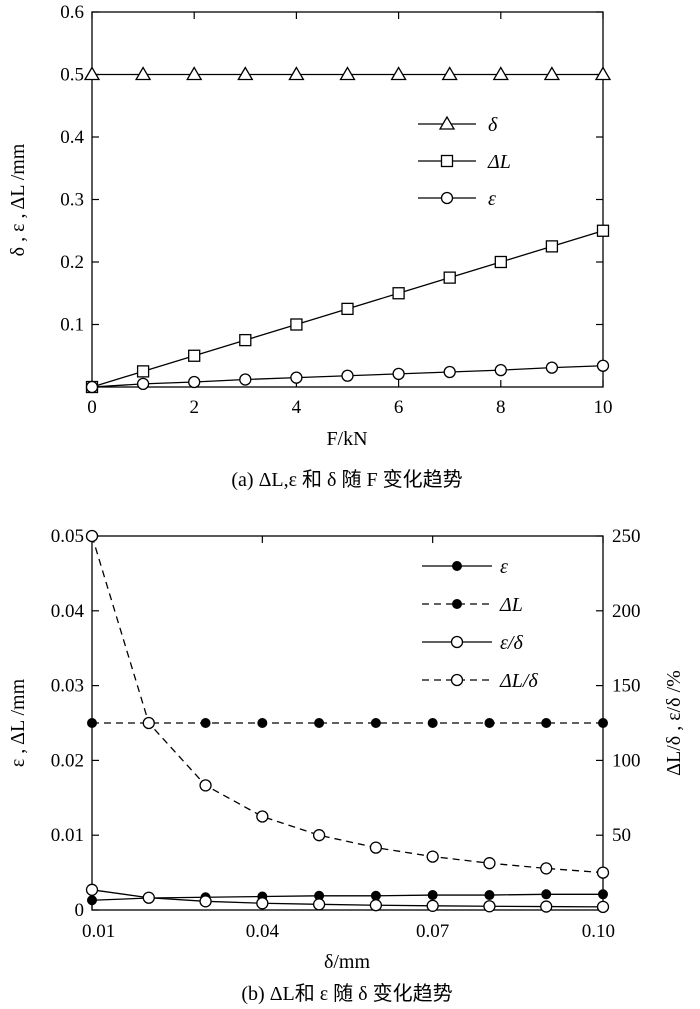  I want to click on y-tick-label-b-right: 50, so click(621, 835).